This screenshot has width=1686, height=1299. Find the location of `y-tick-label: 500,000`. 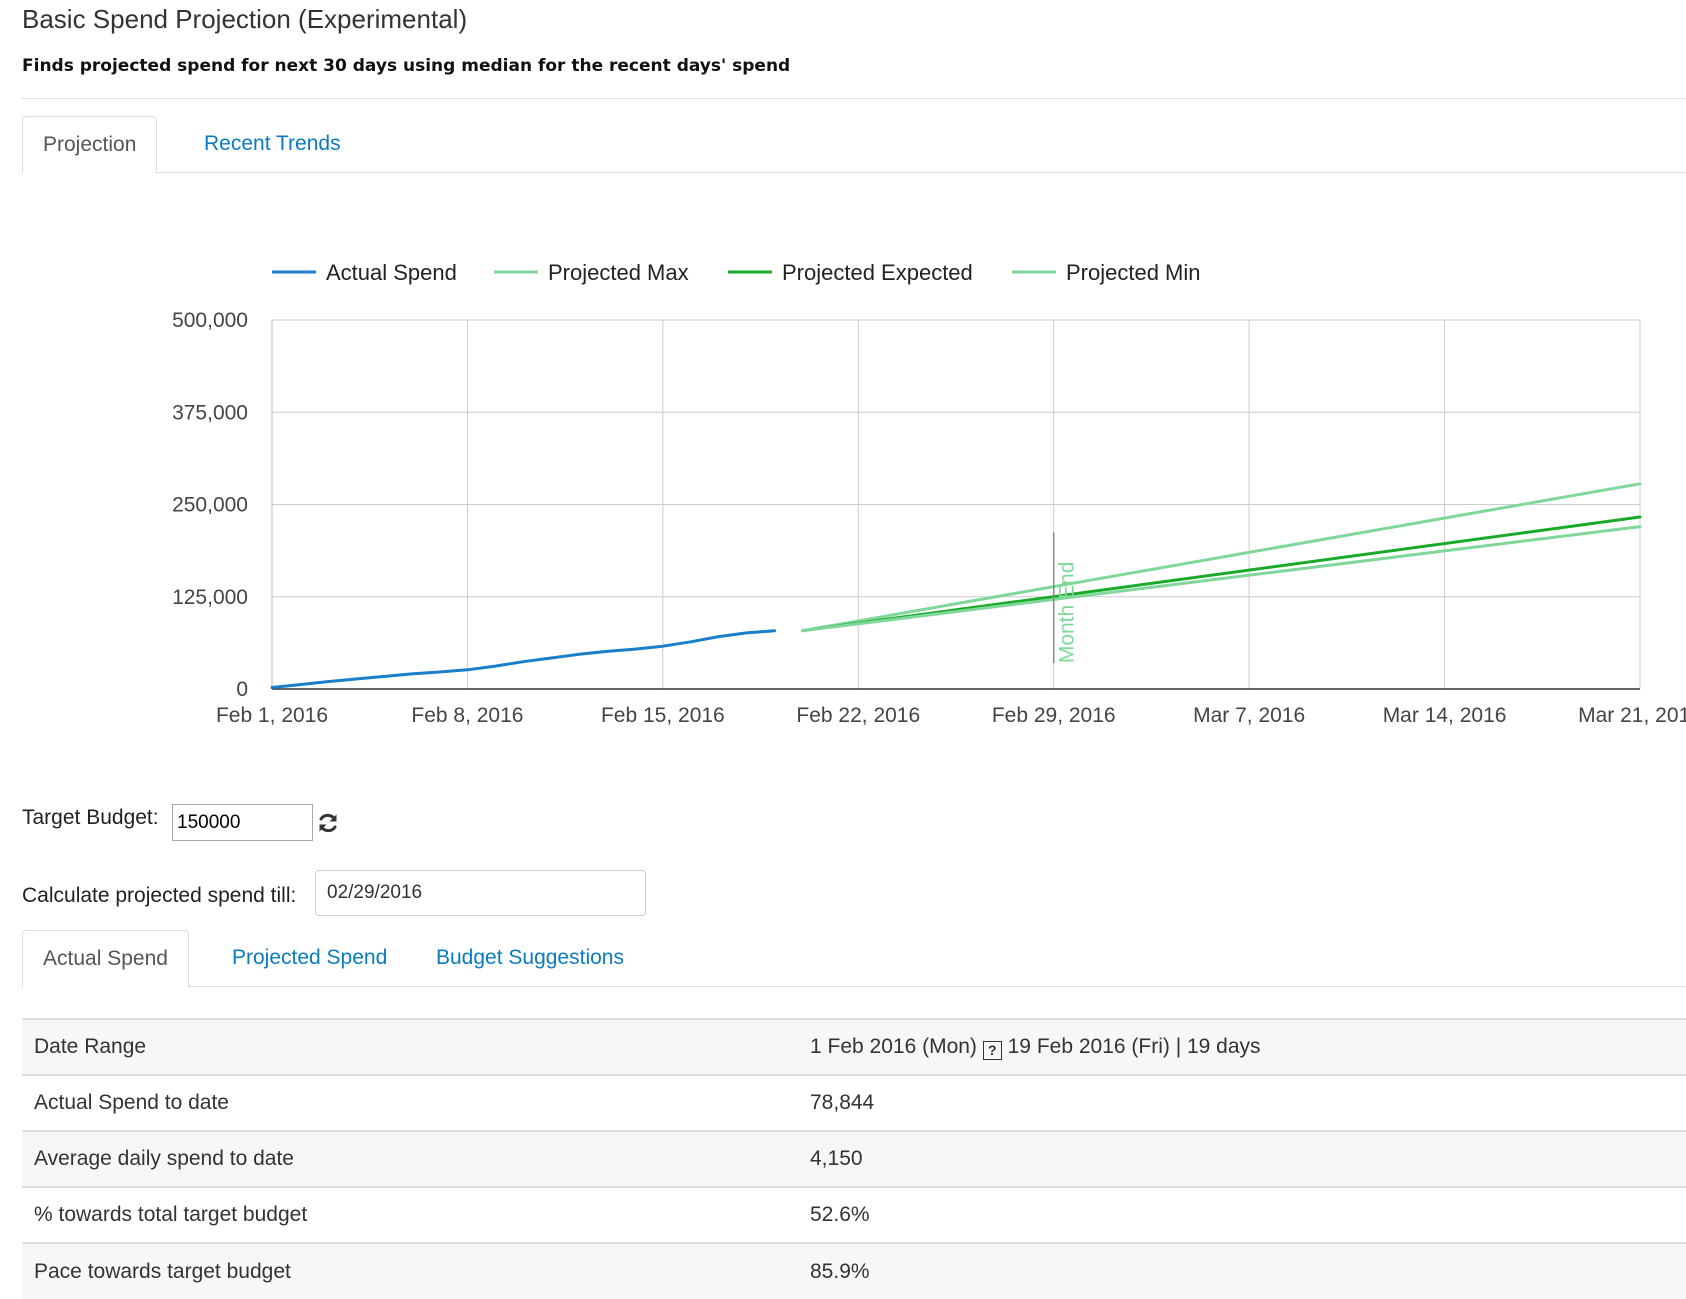

y-tick-label: 500,000 is located at coordinates (210, 320).